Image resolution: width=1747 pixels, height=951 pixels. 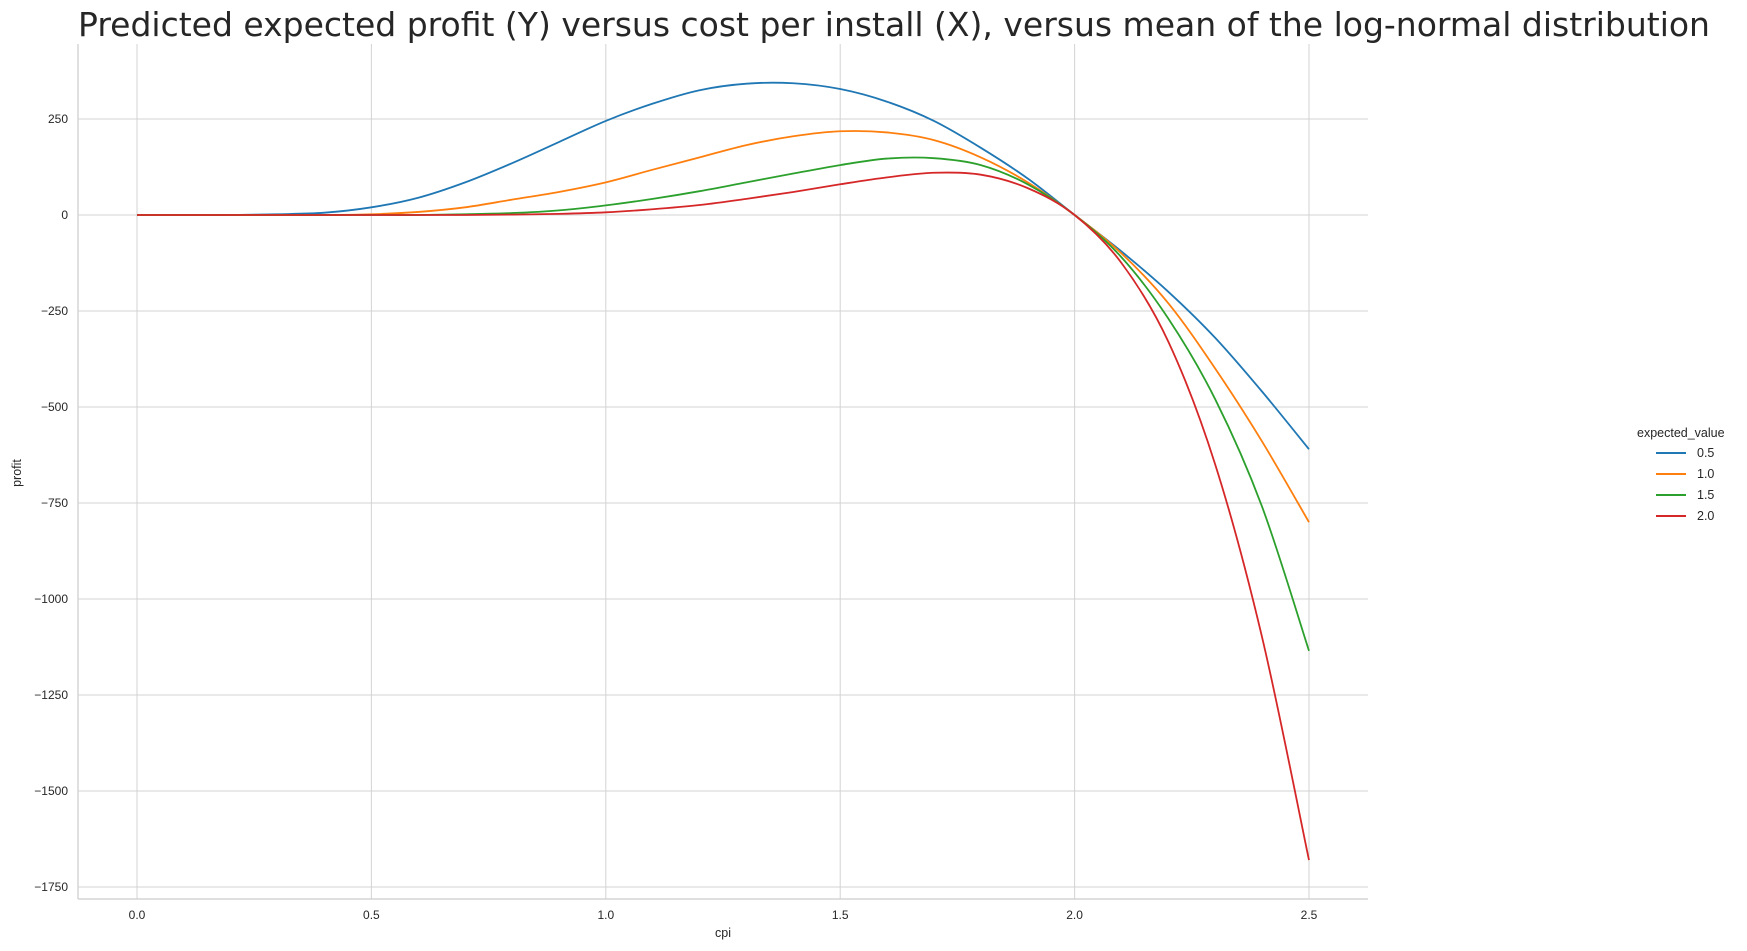 What do you see at coordinates (17, 473) in the screenshot?
I see `y-axis-label: profit` at bounding box center [17, 473].